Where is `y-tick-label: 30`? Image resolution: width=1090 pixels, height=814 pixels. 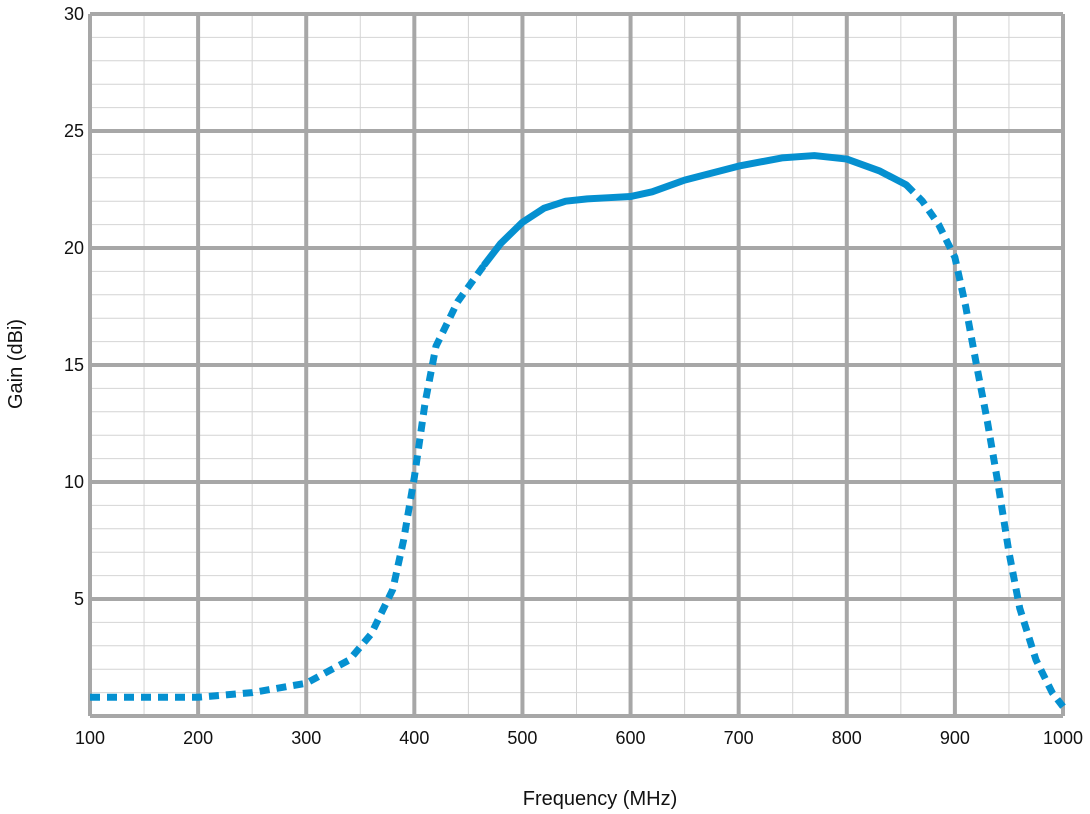 y-tick-label: 30 is located at coordinates (74, 14).